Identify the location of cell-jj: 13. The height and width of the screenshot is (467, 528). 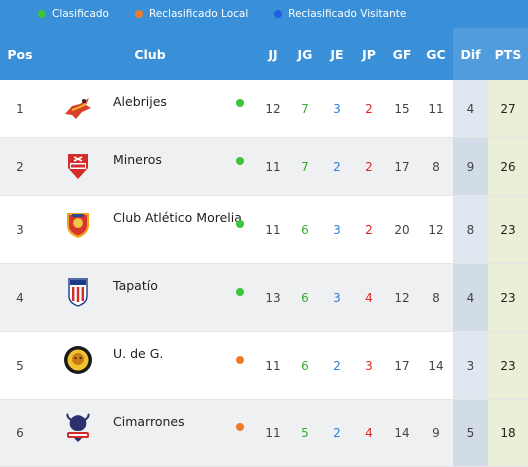
(273, 297).